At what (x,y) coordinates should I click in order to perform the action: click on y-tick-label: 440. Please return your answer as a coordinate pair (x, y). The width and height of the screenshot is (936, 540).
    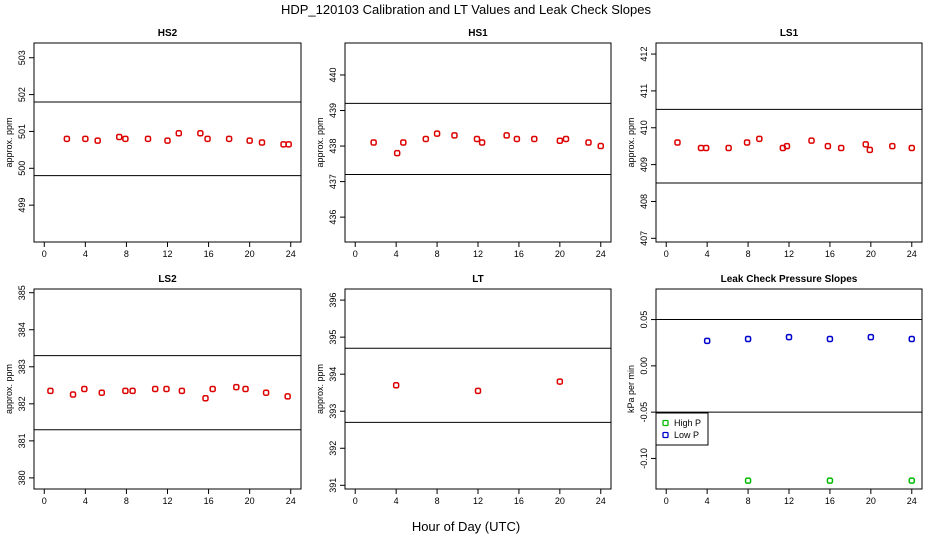
    Looking at the image, I should click on (333, 74).